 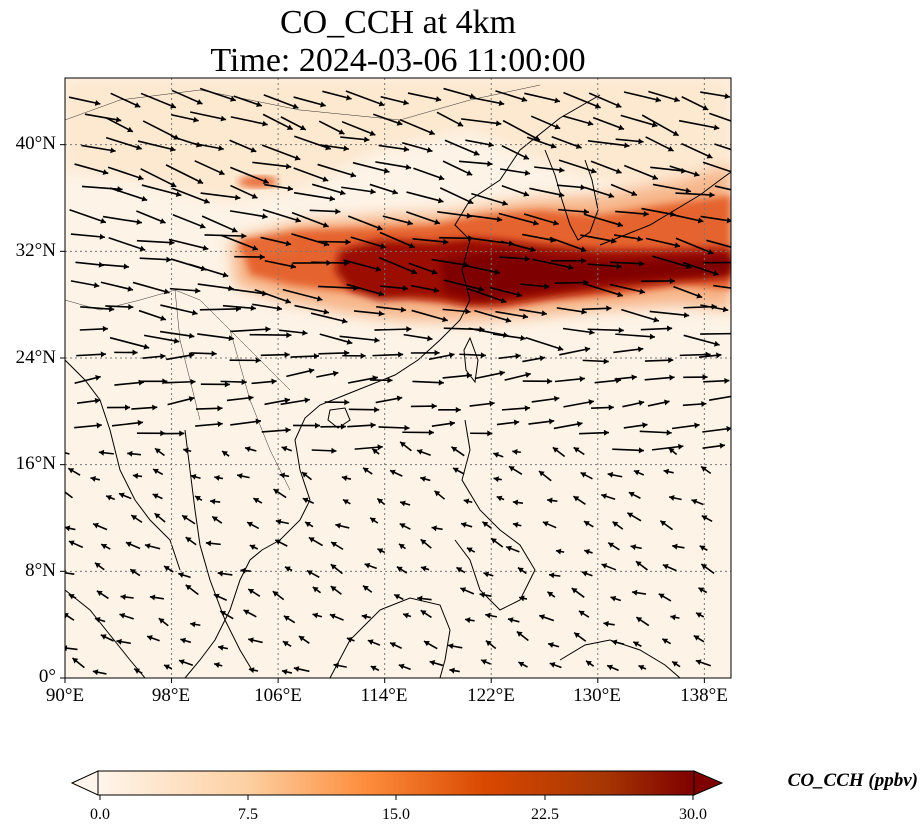 I want to click on co-patch-west, so click(x=268, y=248).